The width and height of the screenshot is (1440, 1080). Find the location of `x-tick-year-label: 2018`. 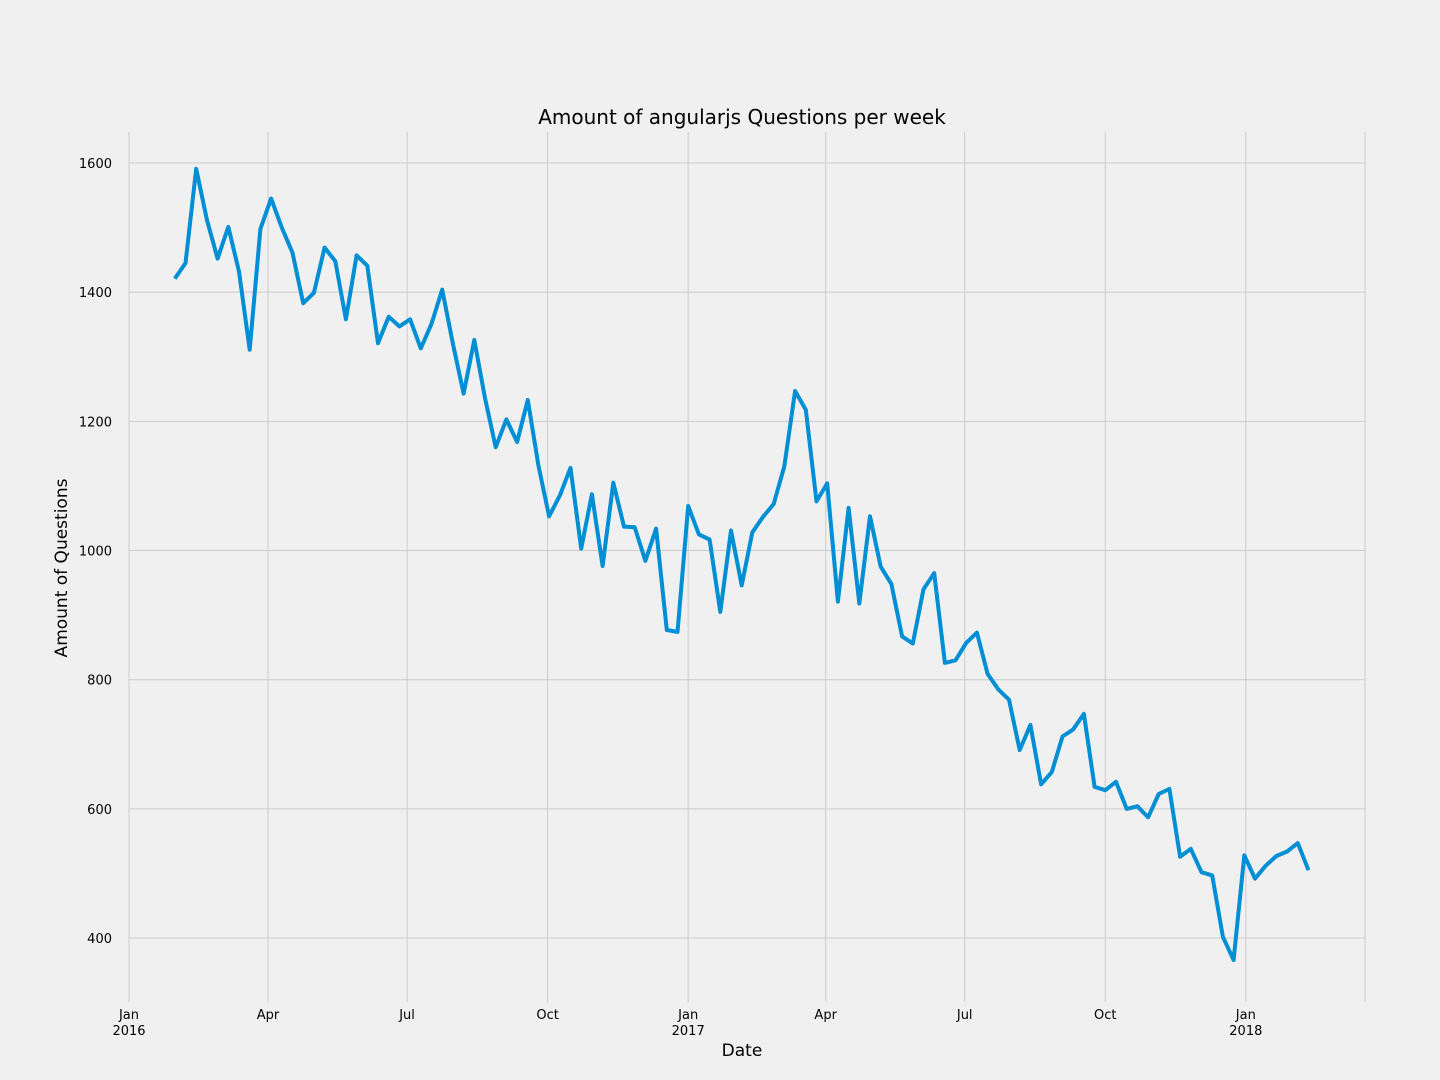

x-tick-year-label: 2018 is located at coordinates (1245, 1031).